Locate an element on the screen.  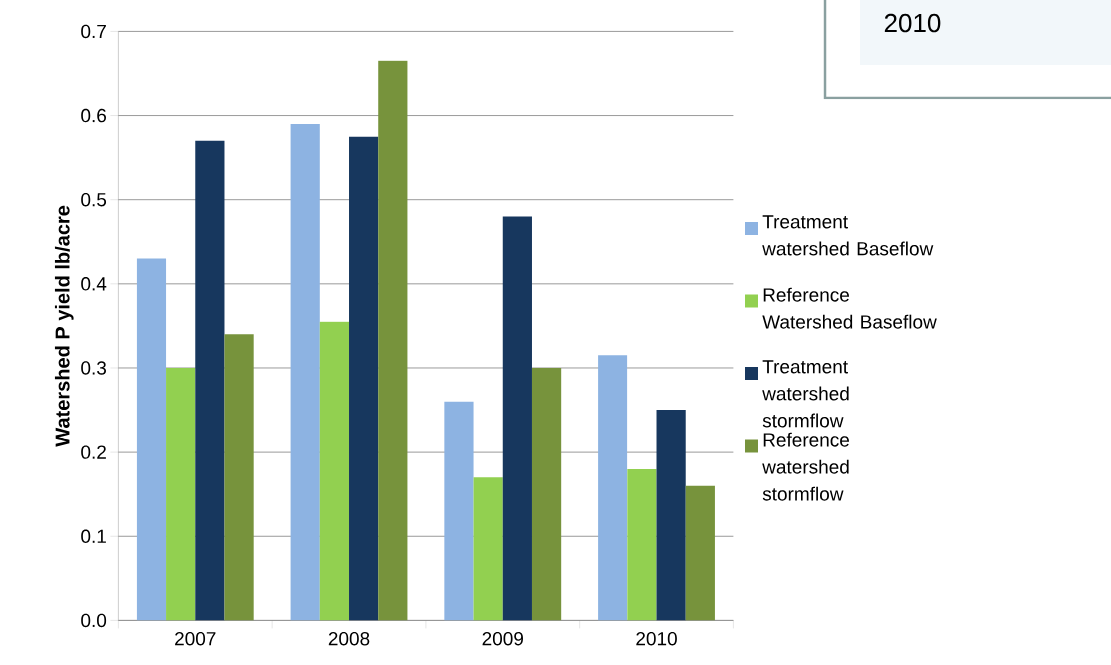
y-tick-label: 0.7 is located at coordinates (93, 31).